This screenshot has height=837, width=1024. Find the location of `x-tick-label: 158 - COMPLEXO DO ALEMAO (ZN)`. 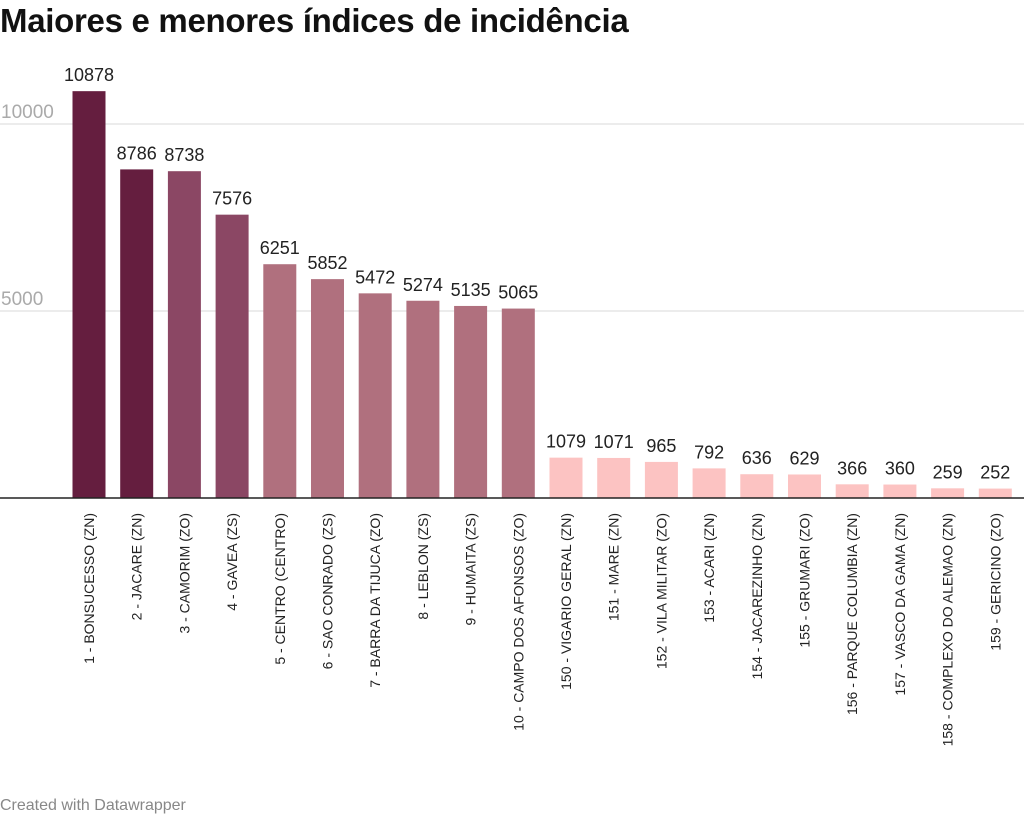

x-tick-label: 158 - COMPLEXO DO ALEMAO (ZN) is located at coordinates (948, 629).